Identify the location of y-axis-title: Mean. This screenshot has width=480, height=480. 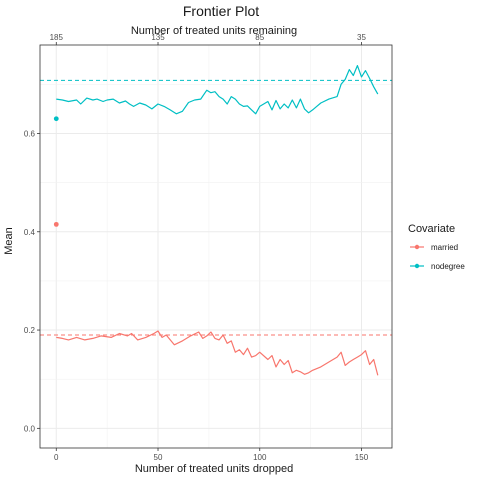
(9, 241).